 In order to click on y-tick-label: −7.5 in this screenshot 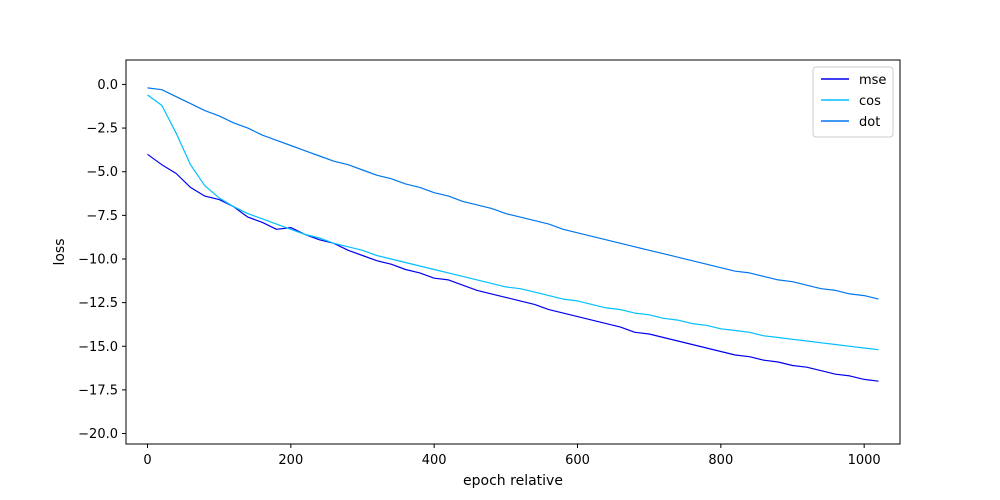, I will do `click(102, 216)`.